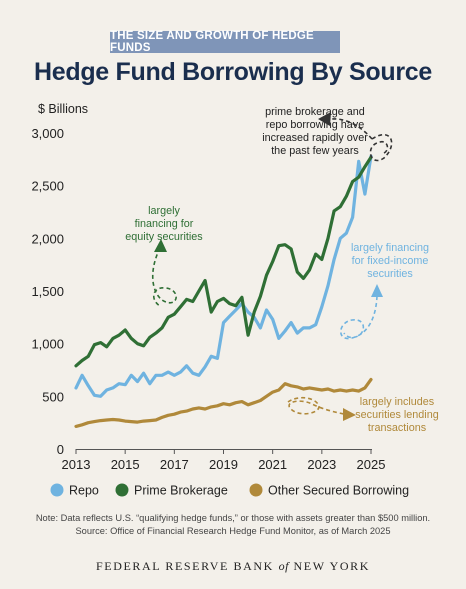 This screenshot has width=466, height=589. I want to click on y-tick-label: 1,500, so click(47, 291).